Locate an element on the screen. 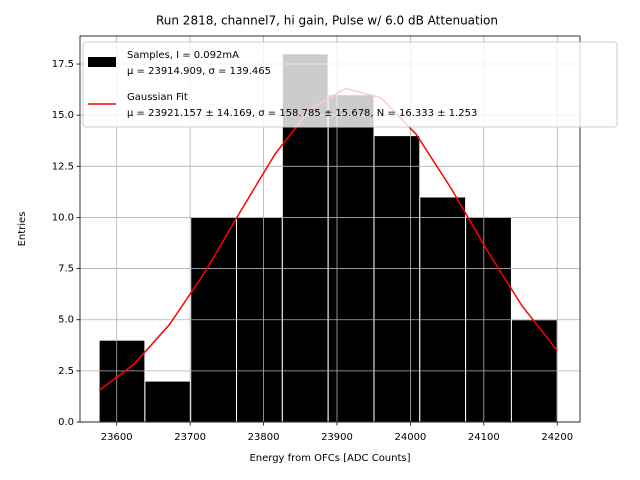 The height and width of the screenshot is (480, 640). y-tick-label: 7.5 is located at coordinates (66, 269).